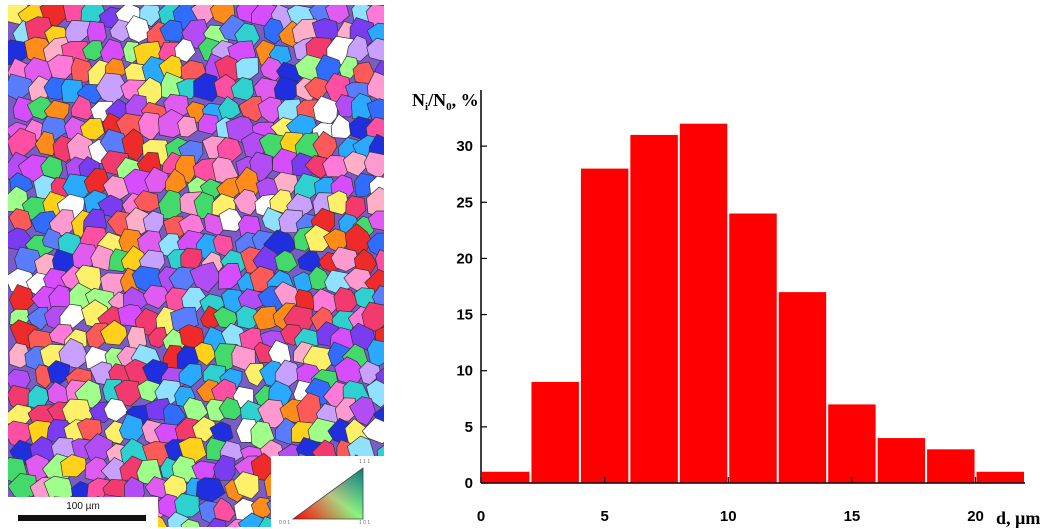 This screenshot has height=529, width=1062. I want to click on scale-bar-box: 100 µm, so click(83, 512).